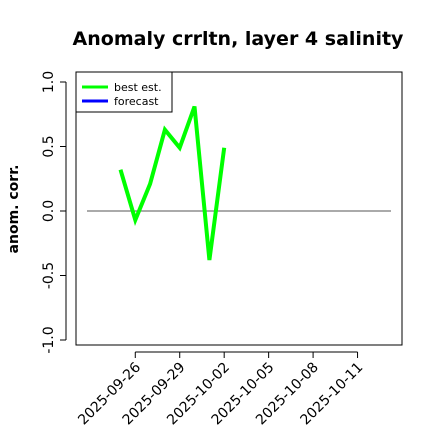 The width and height of the screenshot is (440, 440). I want to click on legend: best est. forecast, so click(124, 92).